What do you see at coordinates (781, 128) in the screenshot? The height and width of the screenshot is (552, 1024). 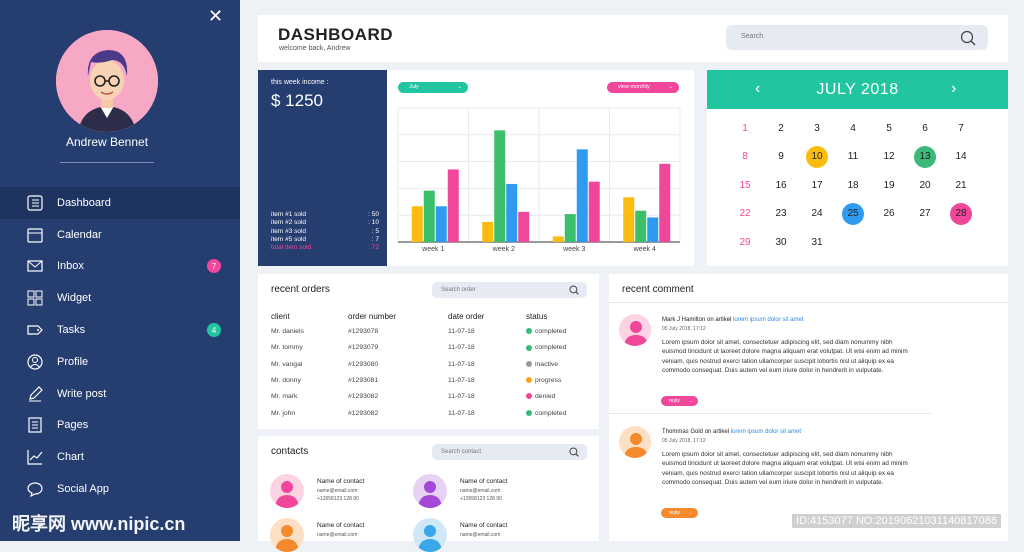 I see `calendar-day: 2` at bounding box center [781, 128].